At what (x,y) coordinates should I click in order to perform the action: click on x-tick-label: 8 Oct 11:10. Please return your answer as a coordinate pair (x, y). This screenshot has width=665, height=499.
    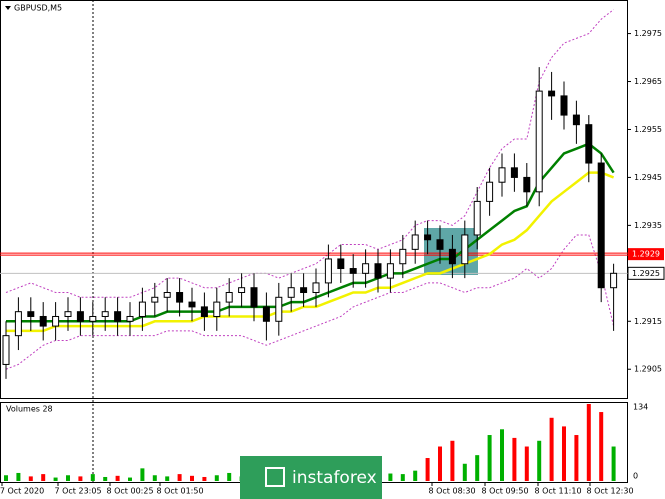
    Looking at the image, I should click on (557, 491).